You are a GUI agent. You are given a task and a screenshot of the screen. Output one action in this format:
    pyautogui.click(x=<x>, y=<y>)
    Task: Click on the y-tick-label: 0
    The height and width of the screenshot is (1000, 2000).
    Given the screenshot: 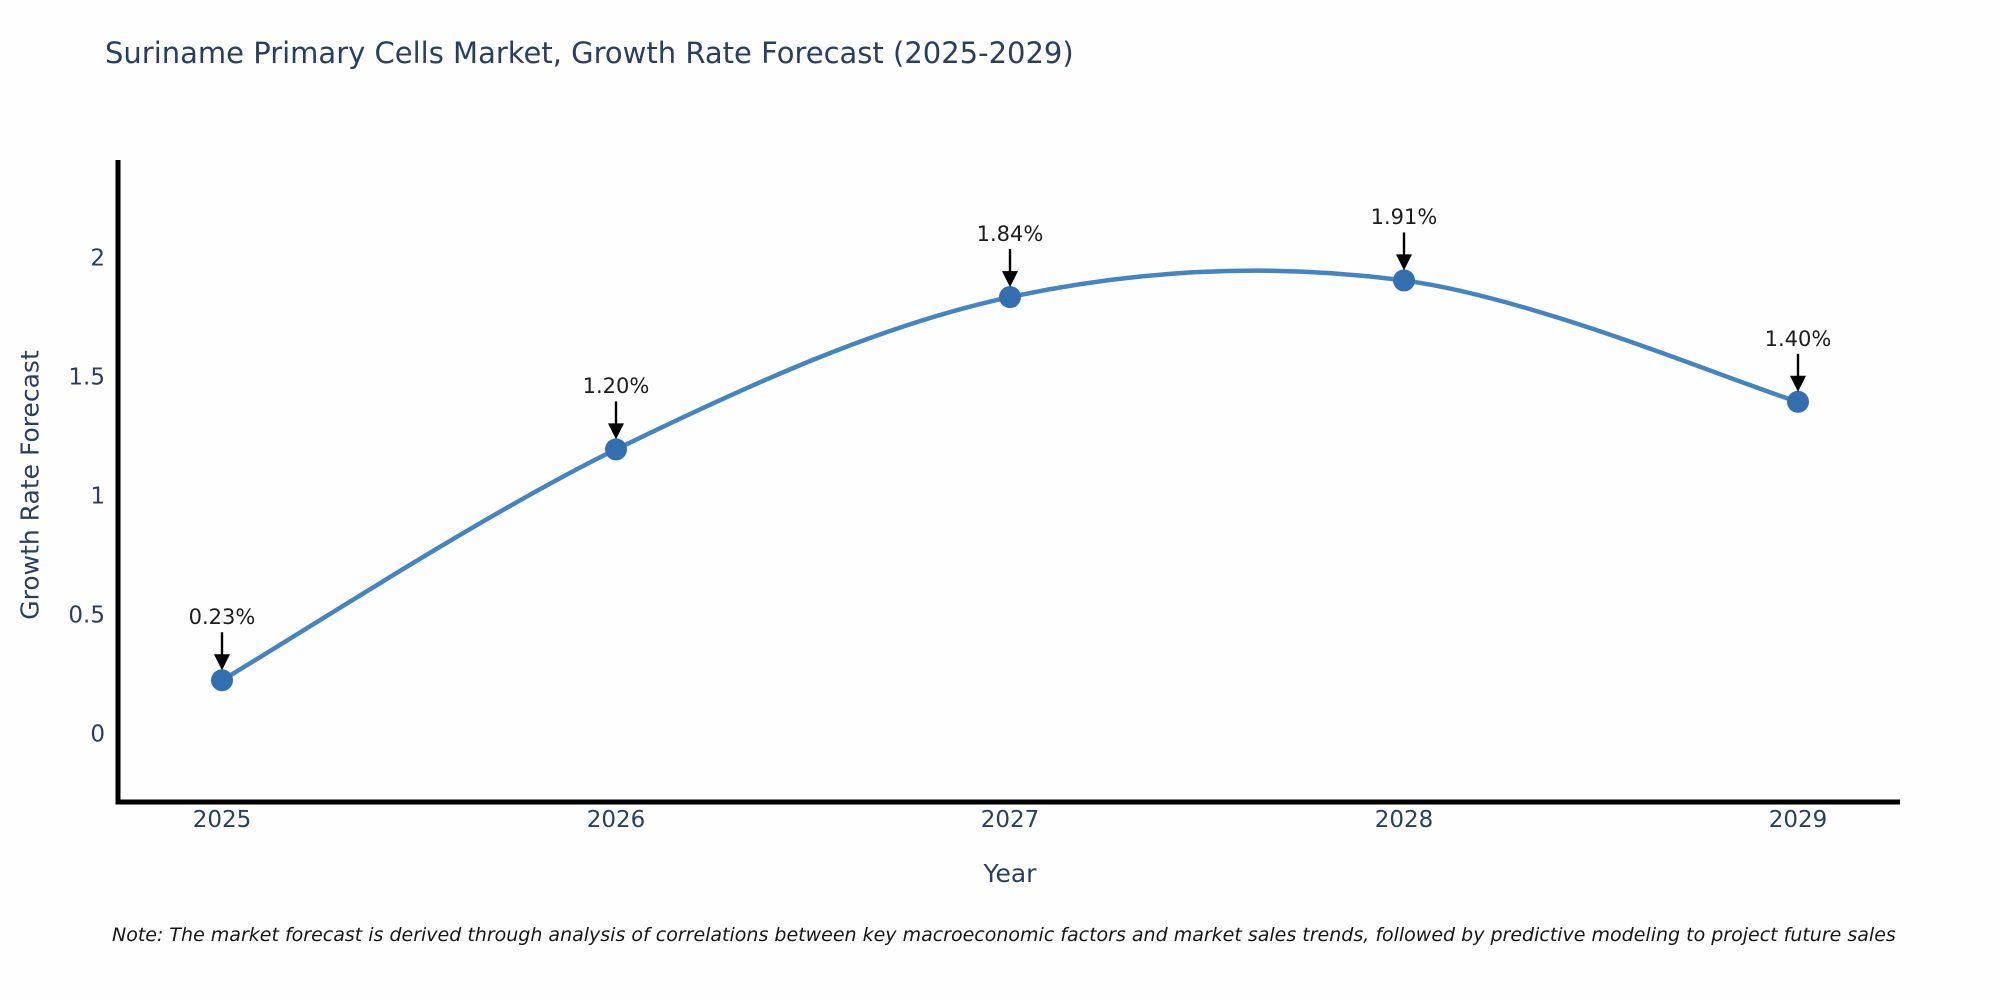 What is the action you would take?
    pyautogui.click(x=97, y=734)
    